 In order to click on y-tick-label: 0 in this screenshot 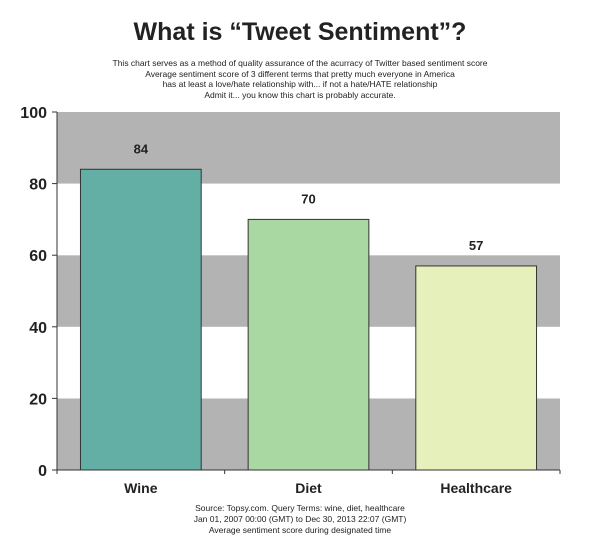, I will do `click(42, 471)`.